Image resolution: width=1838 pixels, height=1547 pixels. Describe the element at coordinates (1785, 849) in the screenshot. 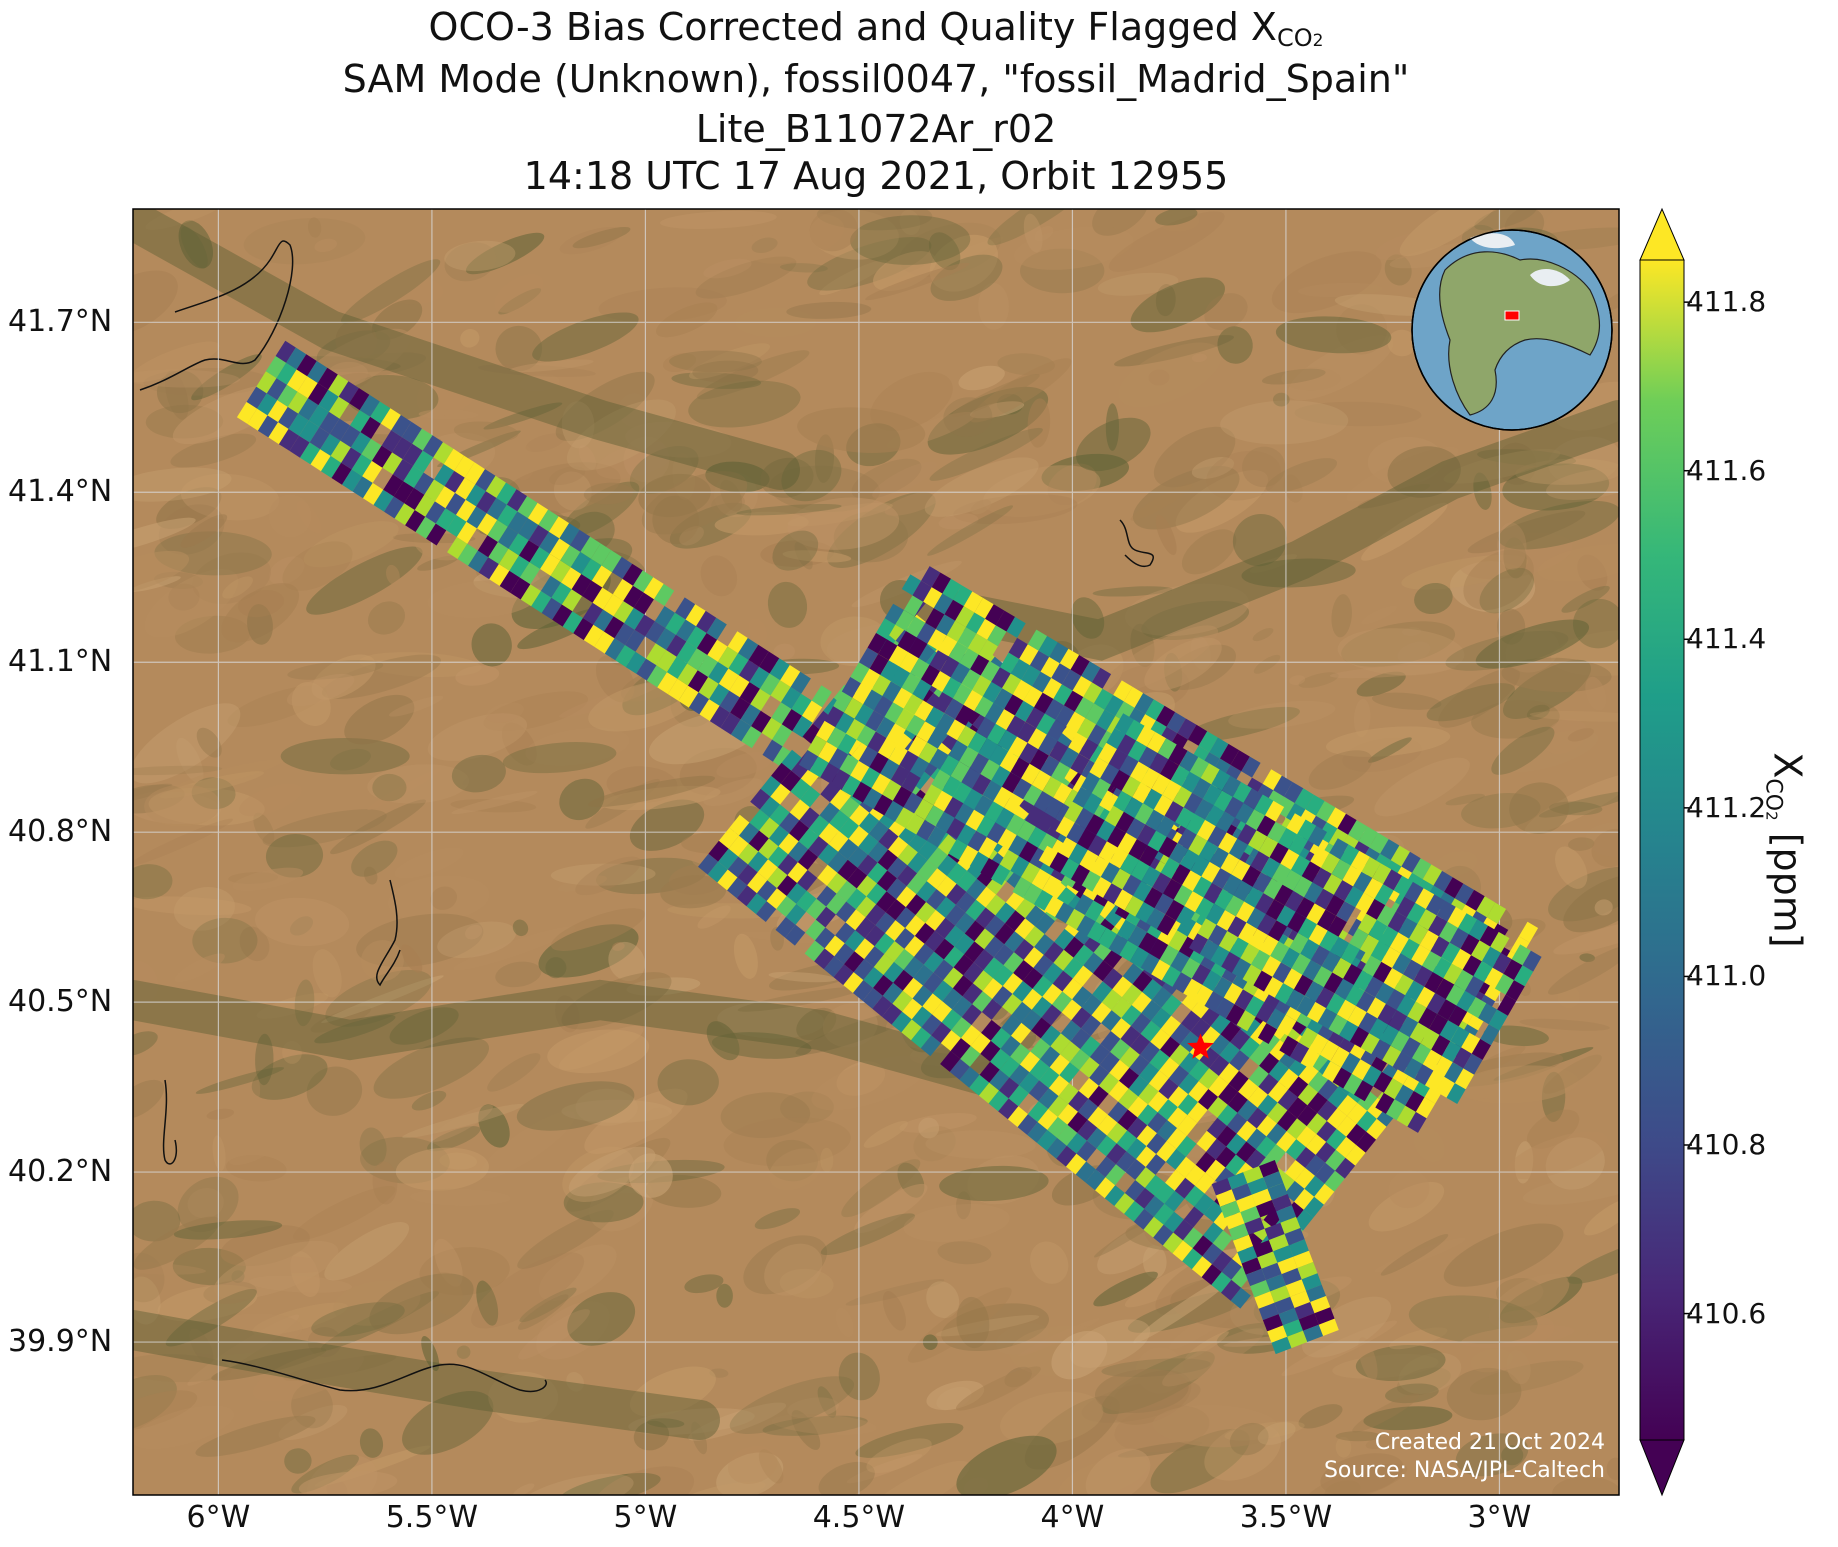

I see `colorbar-label: XCO2 [ppm]` at that location.